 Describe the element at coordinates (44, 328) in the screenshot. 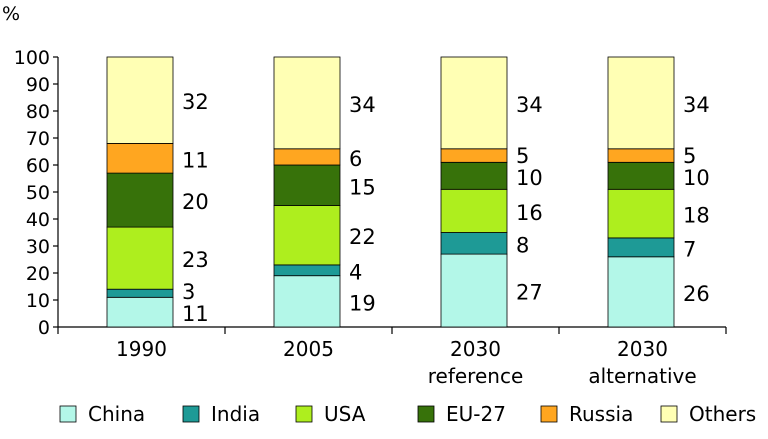

I see `y-tick-label: 0` at that location.